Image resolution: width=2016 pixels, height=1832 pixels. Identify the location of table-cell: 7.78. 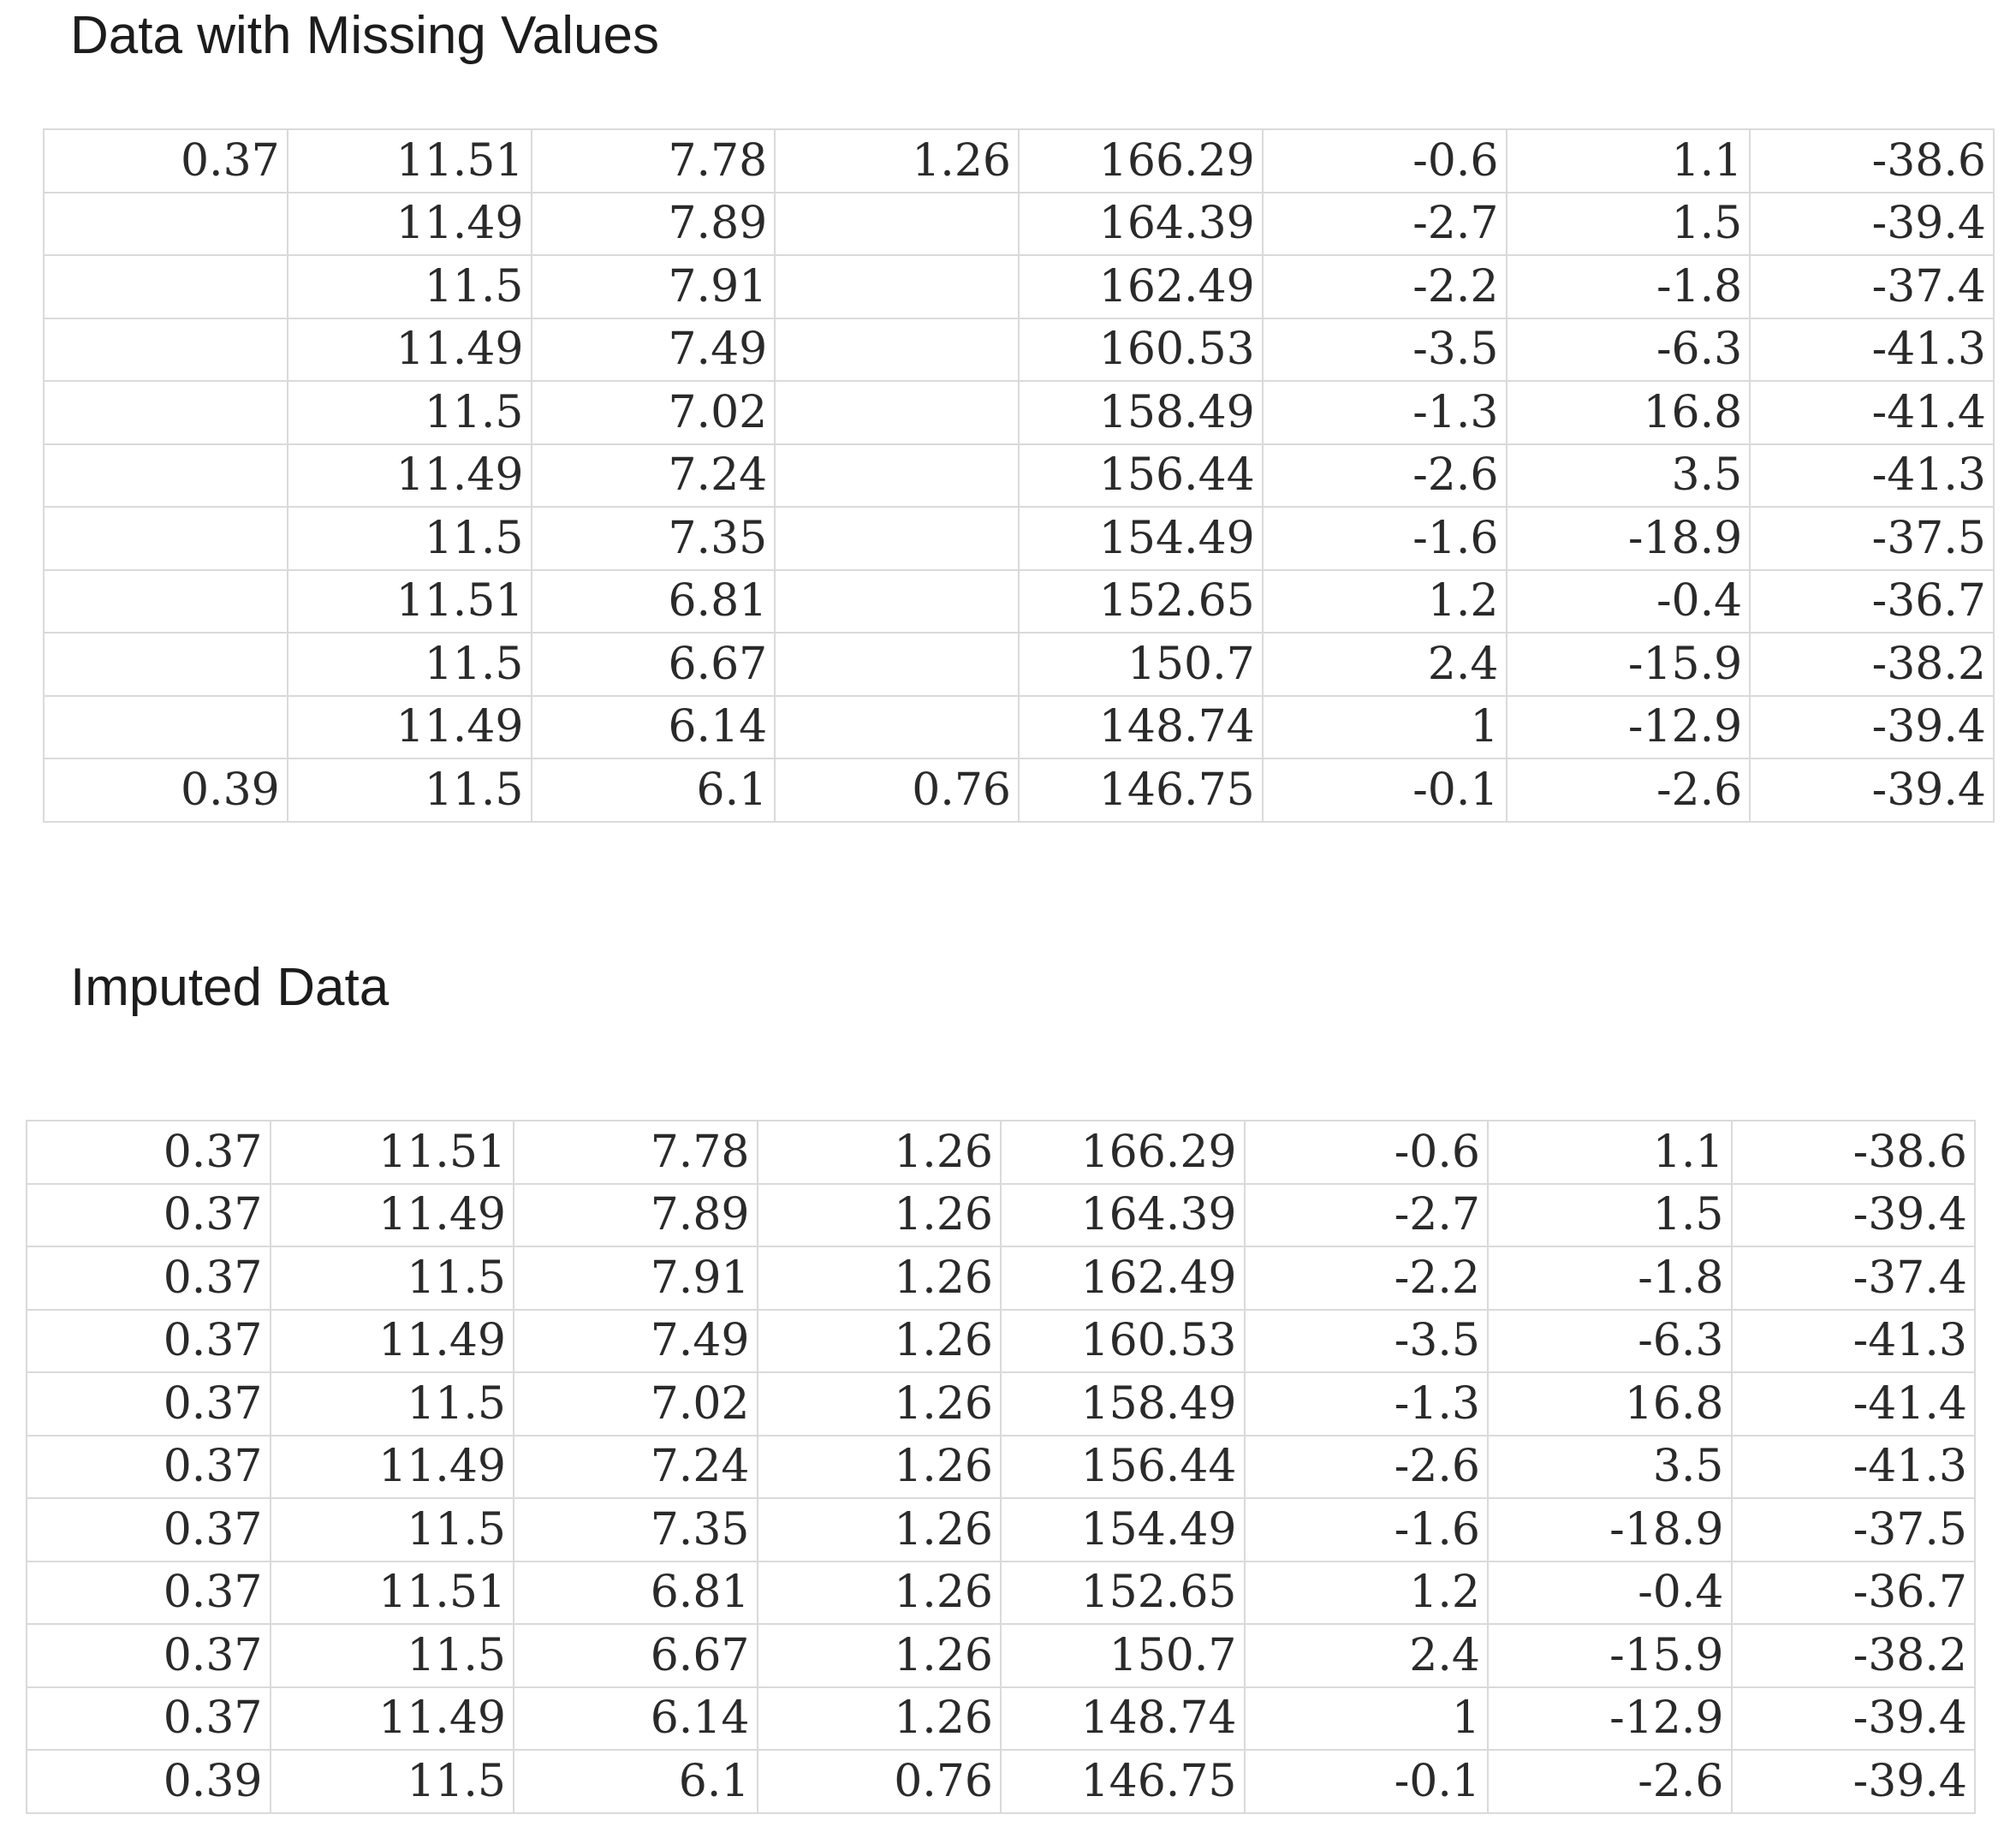
(653, 160).